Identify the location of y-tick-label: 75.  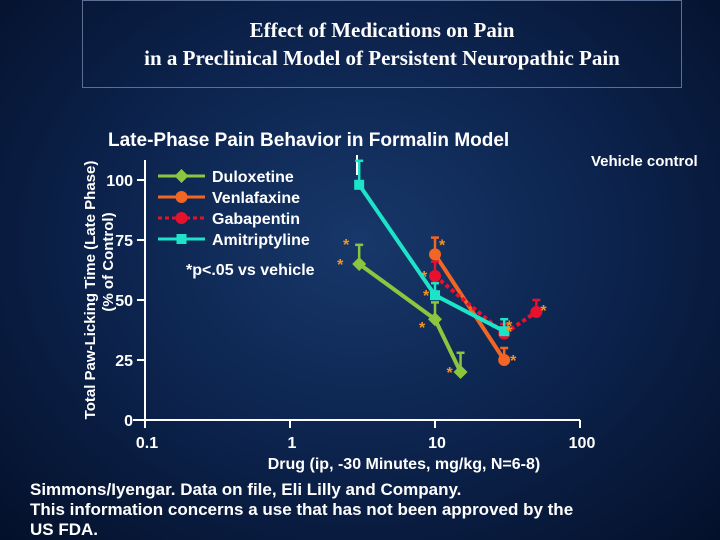
(124, 241).